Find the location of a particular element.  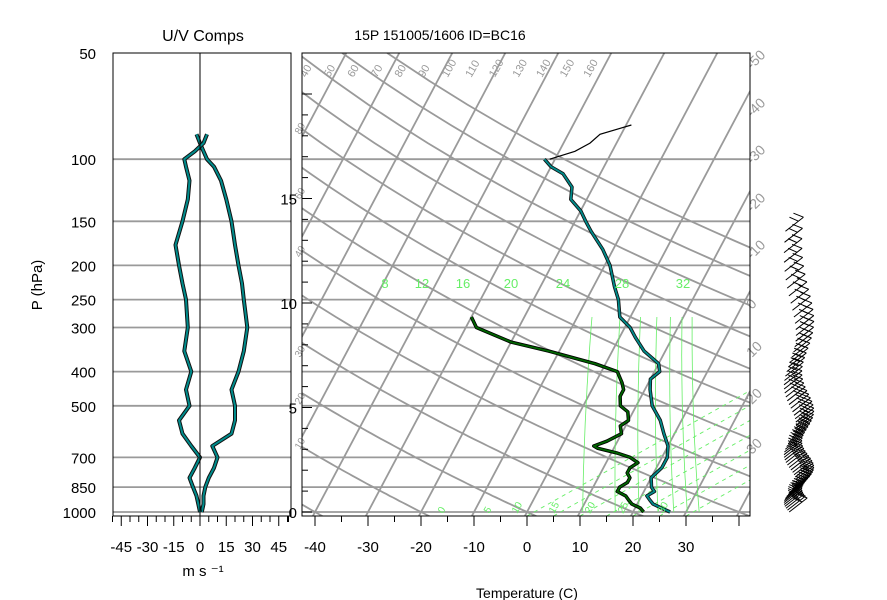

upper-sounding-line is located at coordinates (590, 142).